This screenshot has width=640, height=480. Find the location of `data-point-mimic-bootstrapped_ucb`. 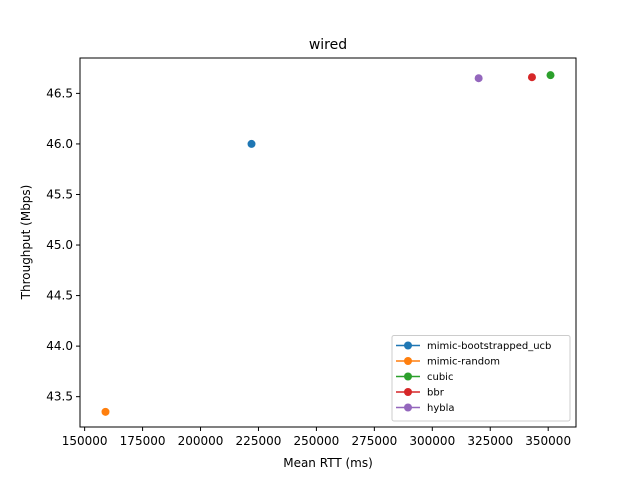

data-point-mimic-bootstrapped_ucb is located at coordinates (251, 143).